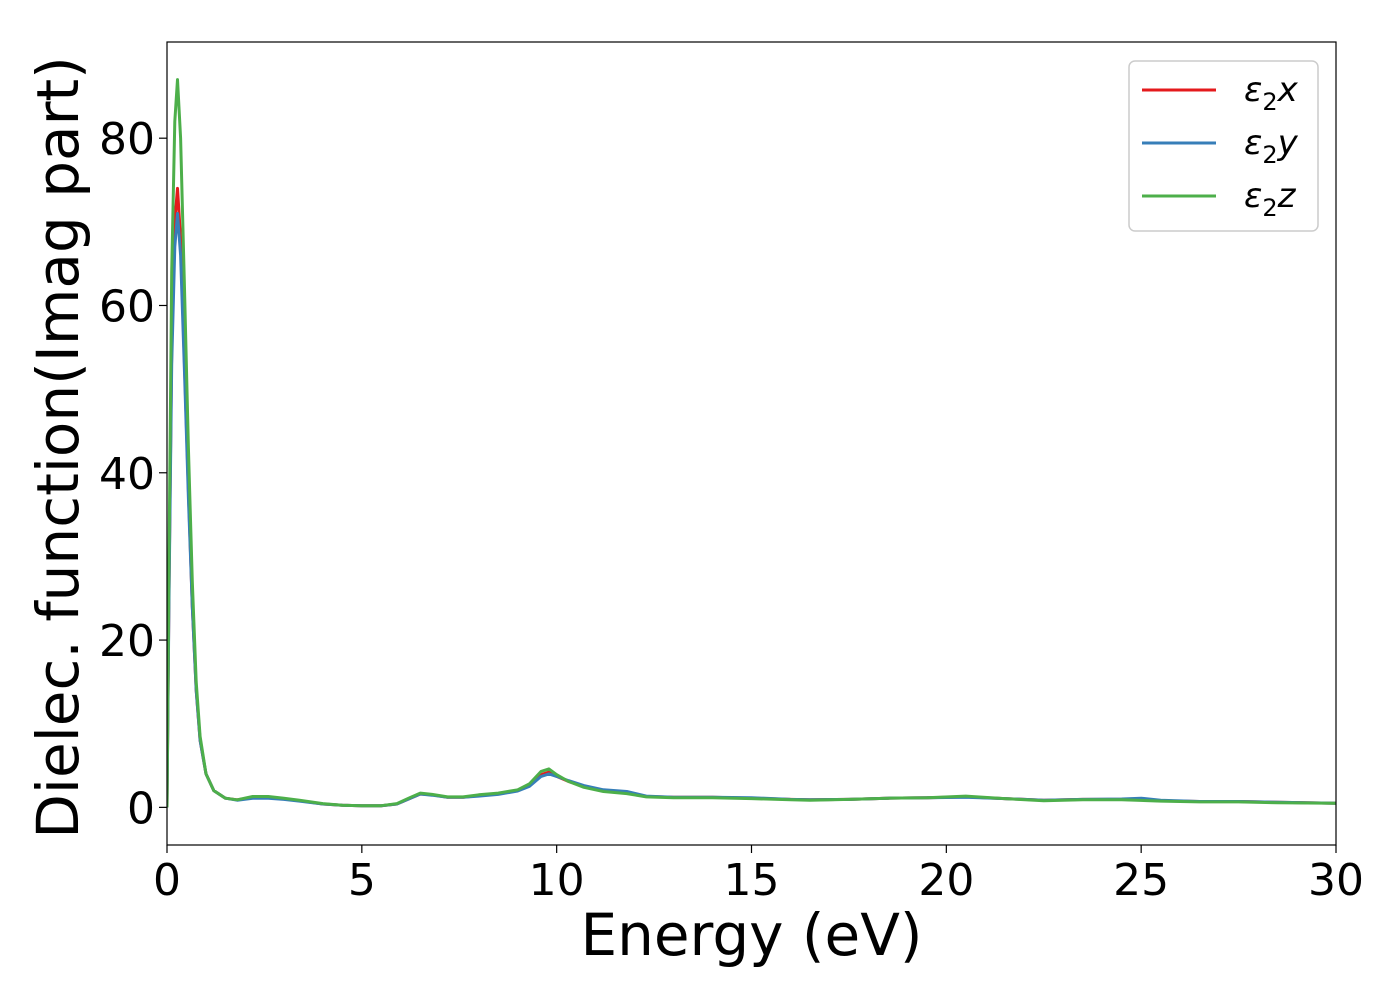  Describe the element at coordinates (1271, 146) in the screenshot. I see `legend-label: ε2y` at that location.